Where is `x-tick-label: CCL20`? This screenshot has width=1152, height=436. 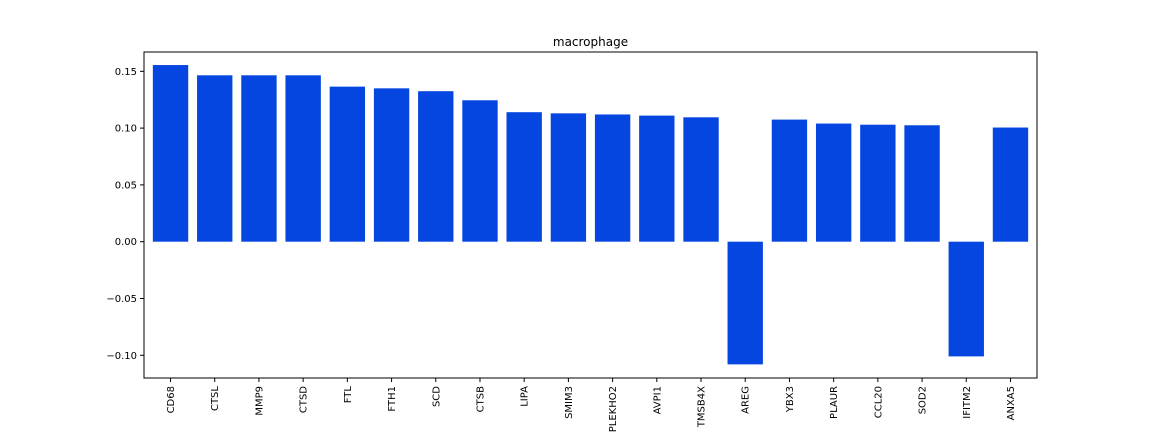
x-tick-label: CCL20 is located at coordinates (878, 402).